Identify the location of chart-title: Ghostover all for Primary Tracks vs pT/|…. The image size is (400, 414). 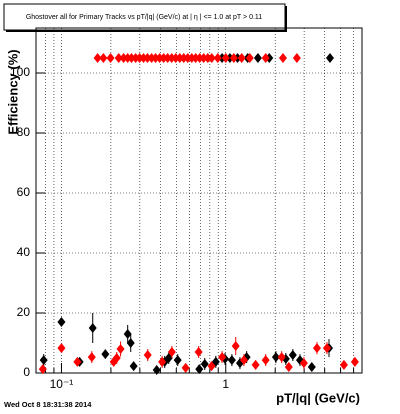
(144, 17).